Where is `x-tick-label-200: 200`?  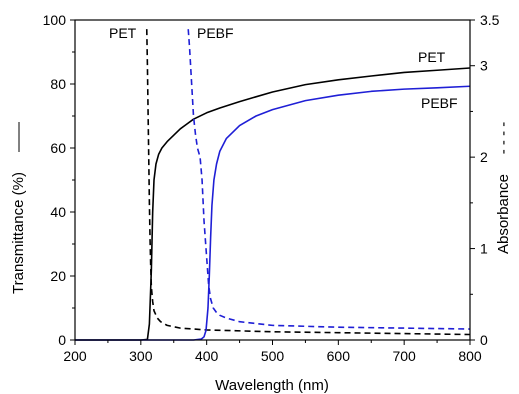
x-tick-label-200: 200 is located at coordinates (75, 356).